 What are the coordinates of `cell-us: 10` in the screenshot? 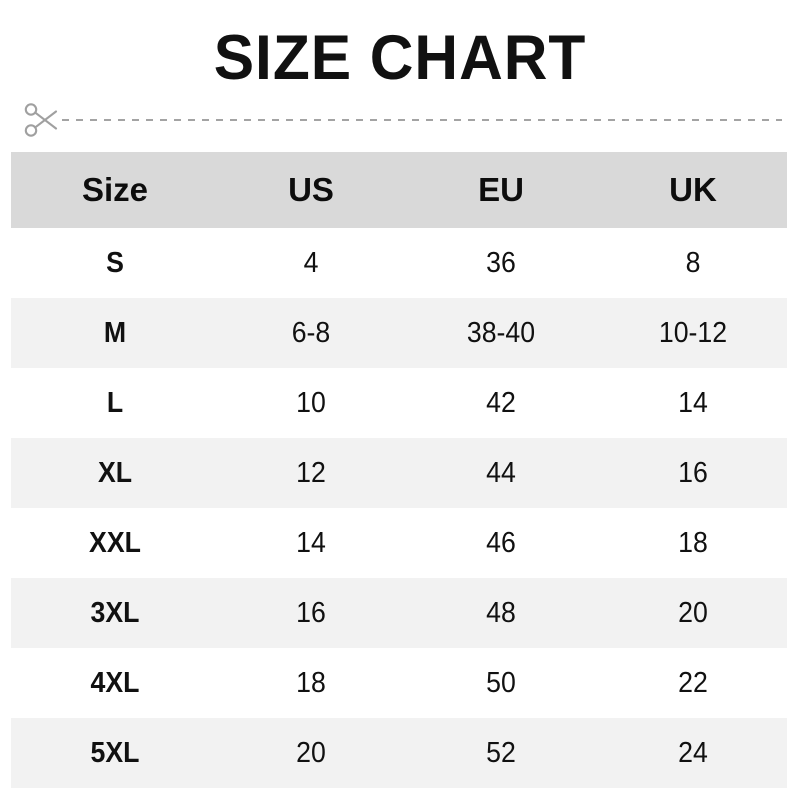 It's located at (311, 402).